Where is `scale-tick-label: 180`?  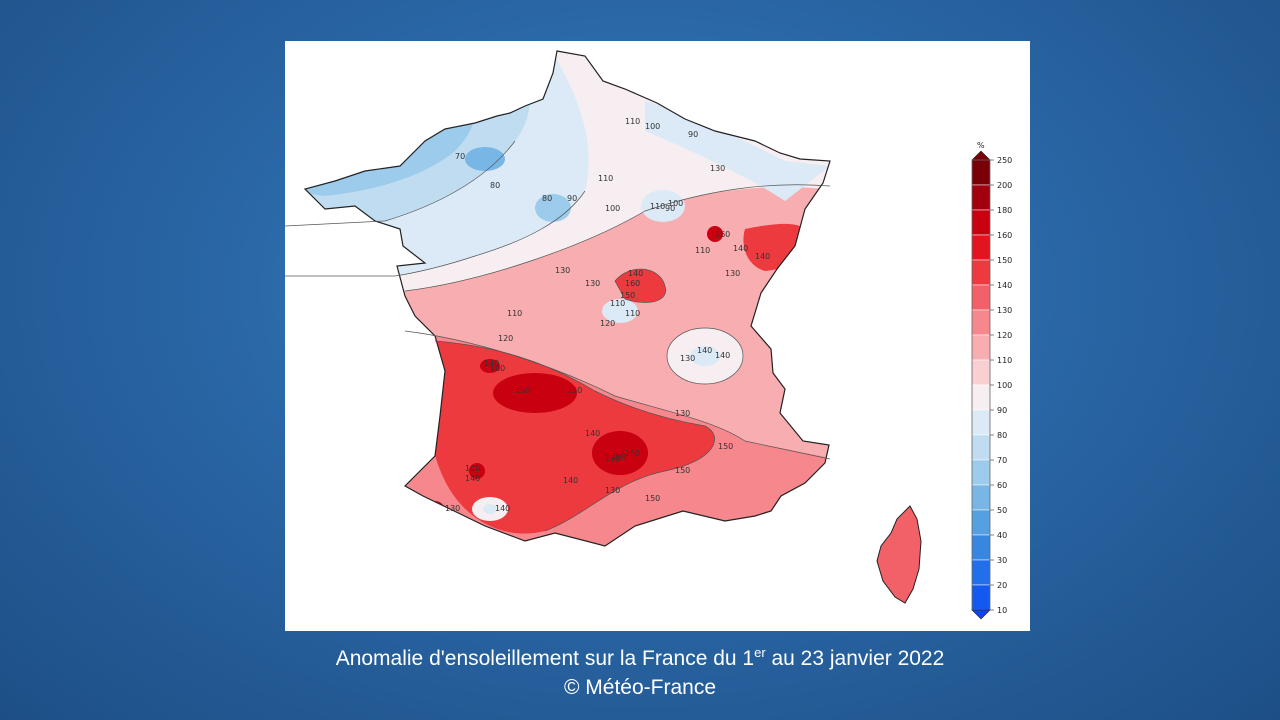 scale-tick-label: 180 is located at coordinates (1004, 210).